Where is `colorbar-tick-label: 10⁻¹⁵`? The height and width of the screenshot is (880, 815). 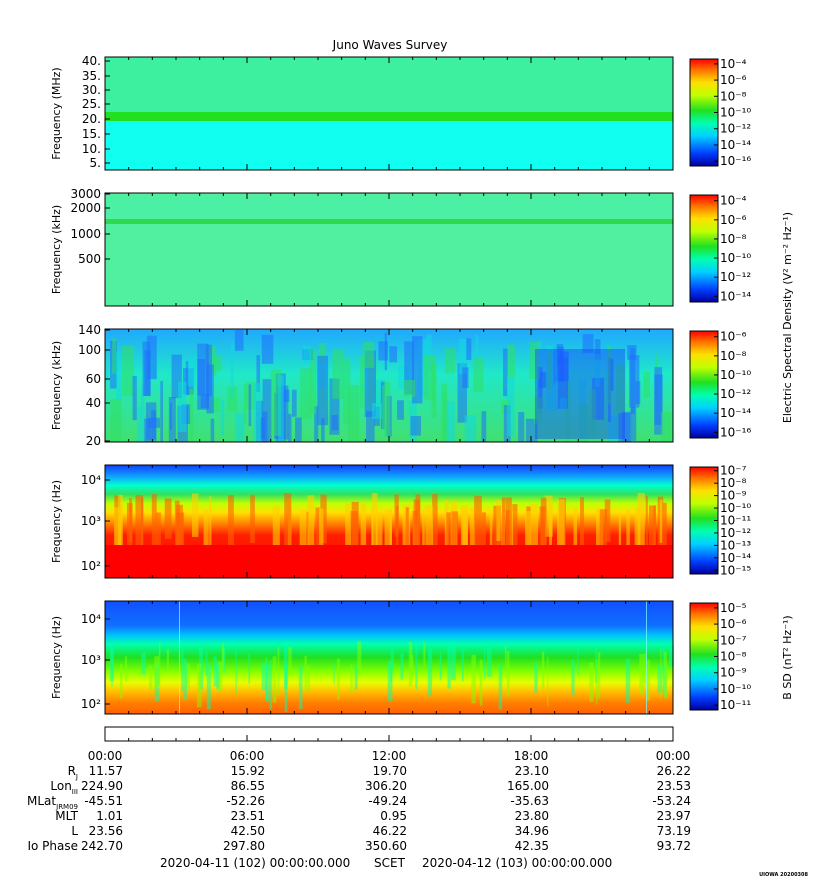
colorbar-tick-label: 10⁻¹⁵ is located at coordinates (735, 570).